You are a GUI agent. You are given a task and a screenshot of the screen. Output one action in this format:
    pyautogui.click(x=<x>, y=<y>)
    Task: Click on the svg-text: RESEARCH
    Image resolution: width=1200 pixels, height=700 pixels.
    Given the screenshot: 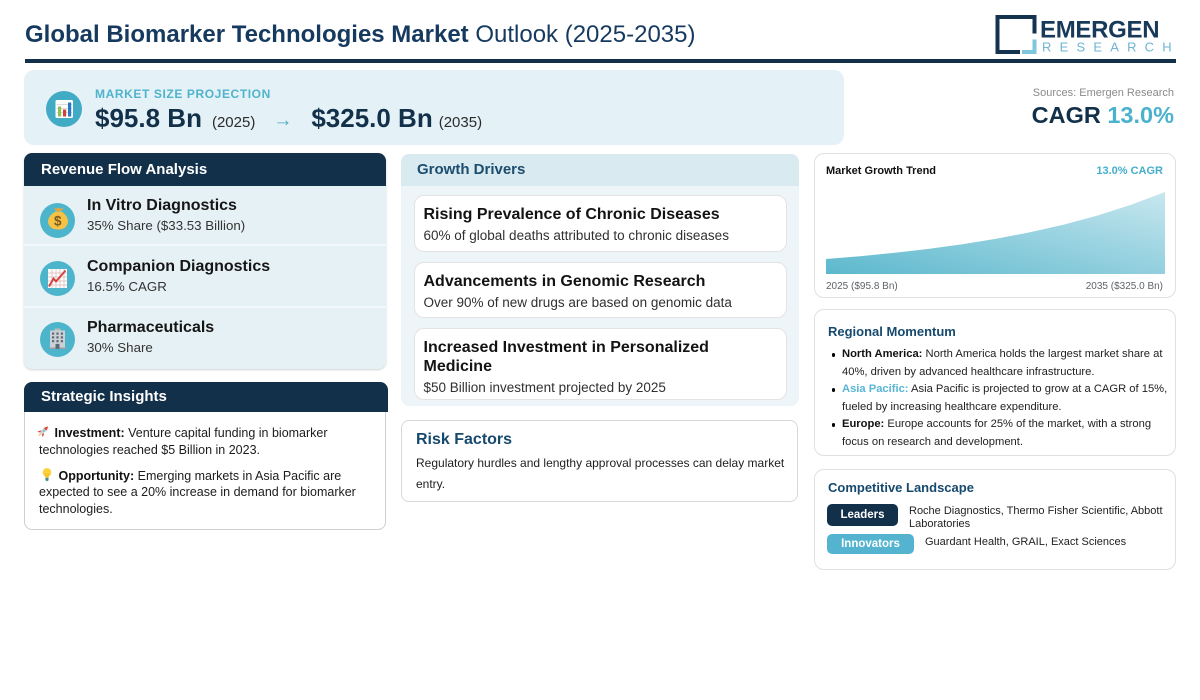 What is the action you would take?
    pyautogui.click(x=1110, y=47)
    